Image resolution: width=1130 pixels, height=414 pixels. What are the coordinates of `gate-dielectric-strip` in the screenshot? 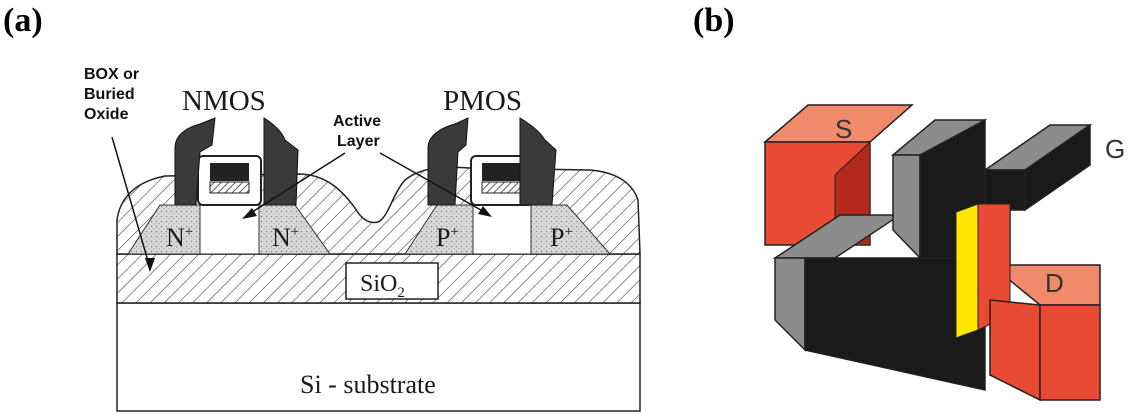 It's located at (967, 271).